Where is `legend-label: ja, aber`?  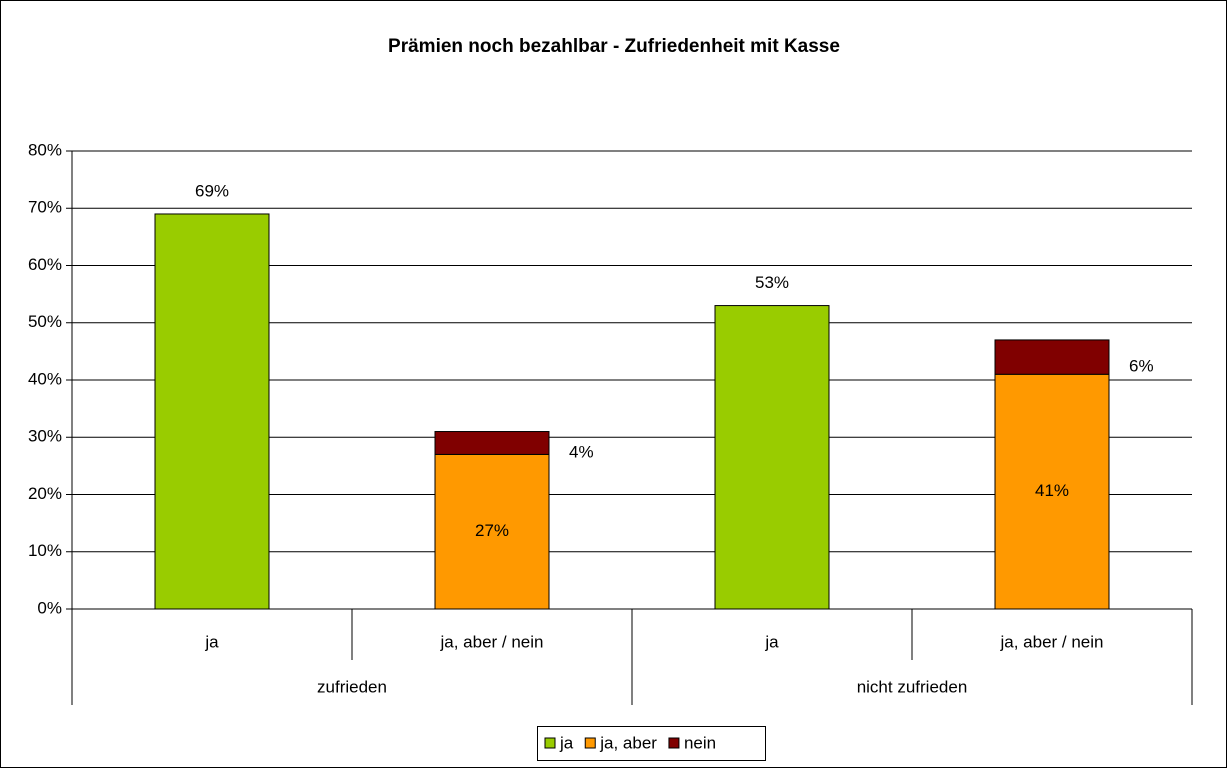
legend-label: ja, aber is located at coordinates (628, 742).